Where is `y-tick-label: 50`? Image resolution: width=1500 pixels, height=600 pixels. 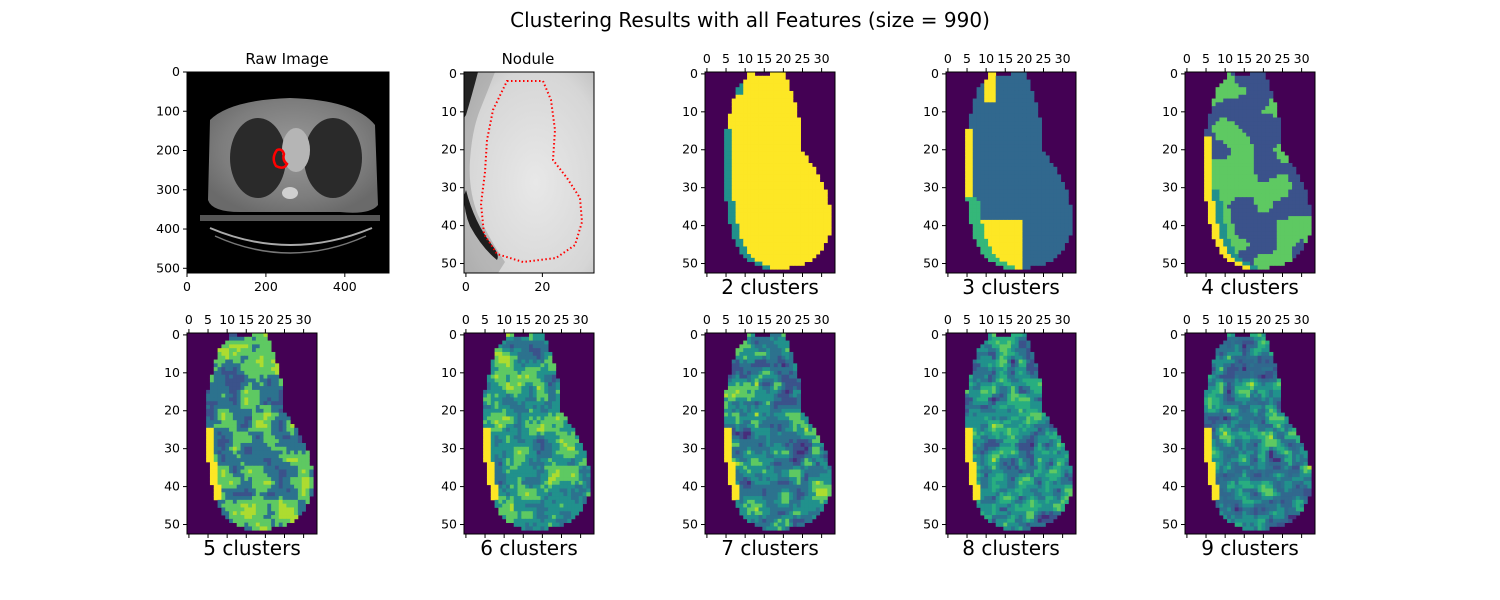 y-tick-label: 50 is located at coordinates (690, 263).